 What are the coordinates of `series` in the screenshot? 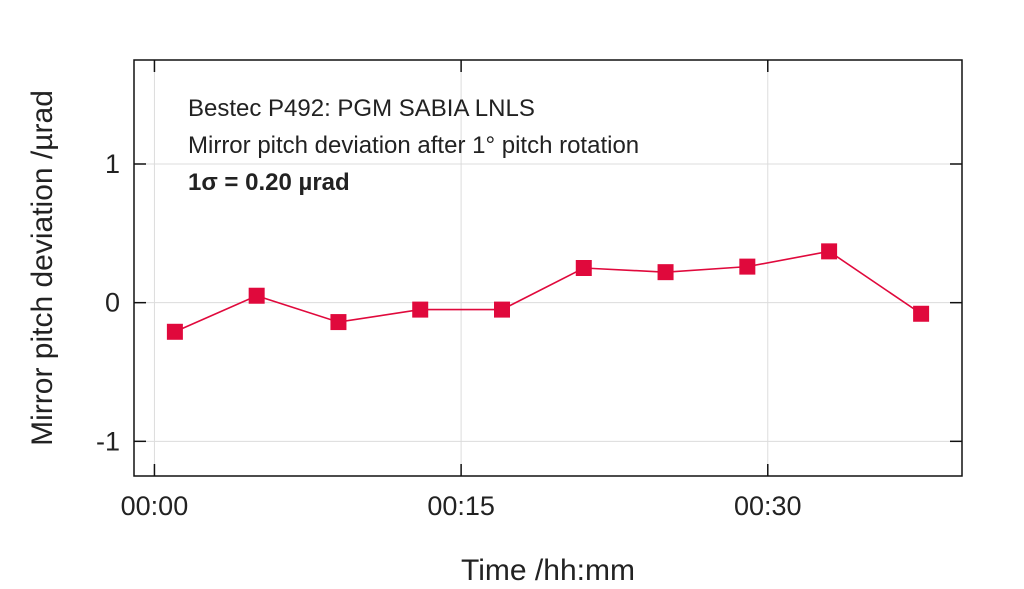 It's located at (548, 291).